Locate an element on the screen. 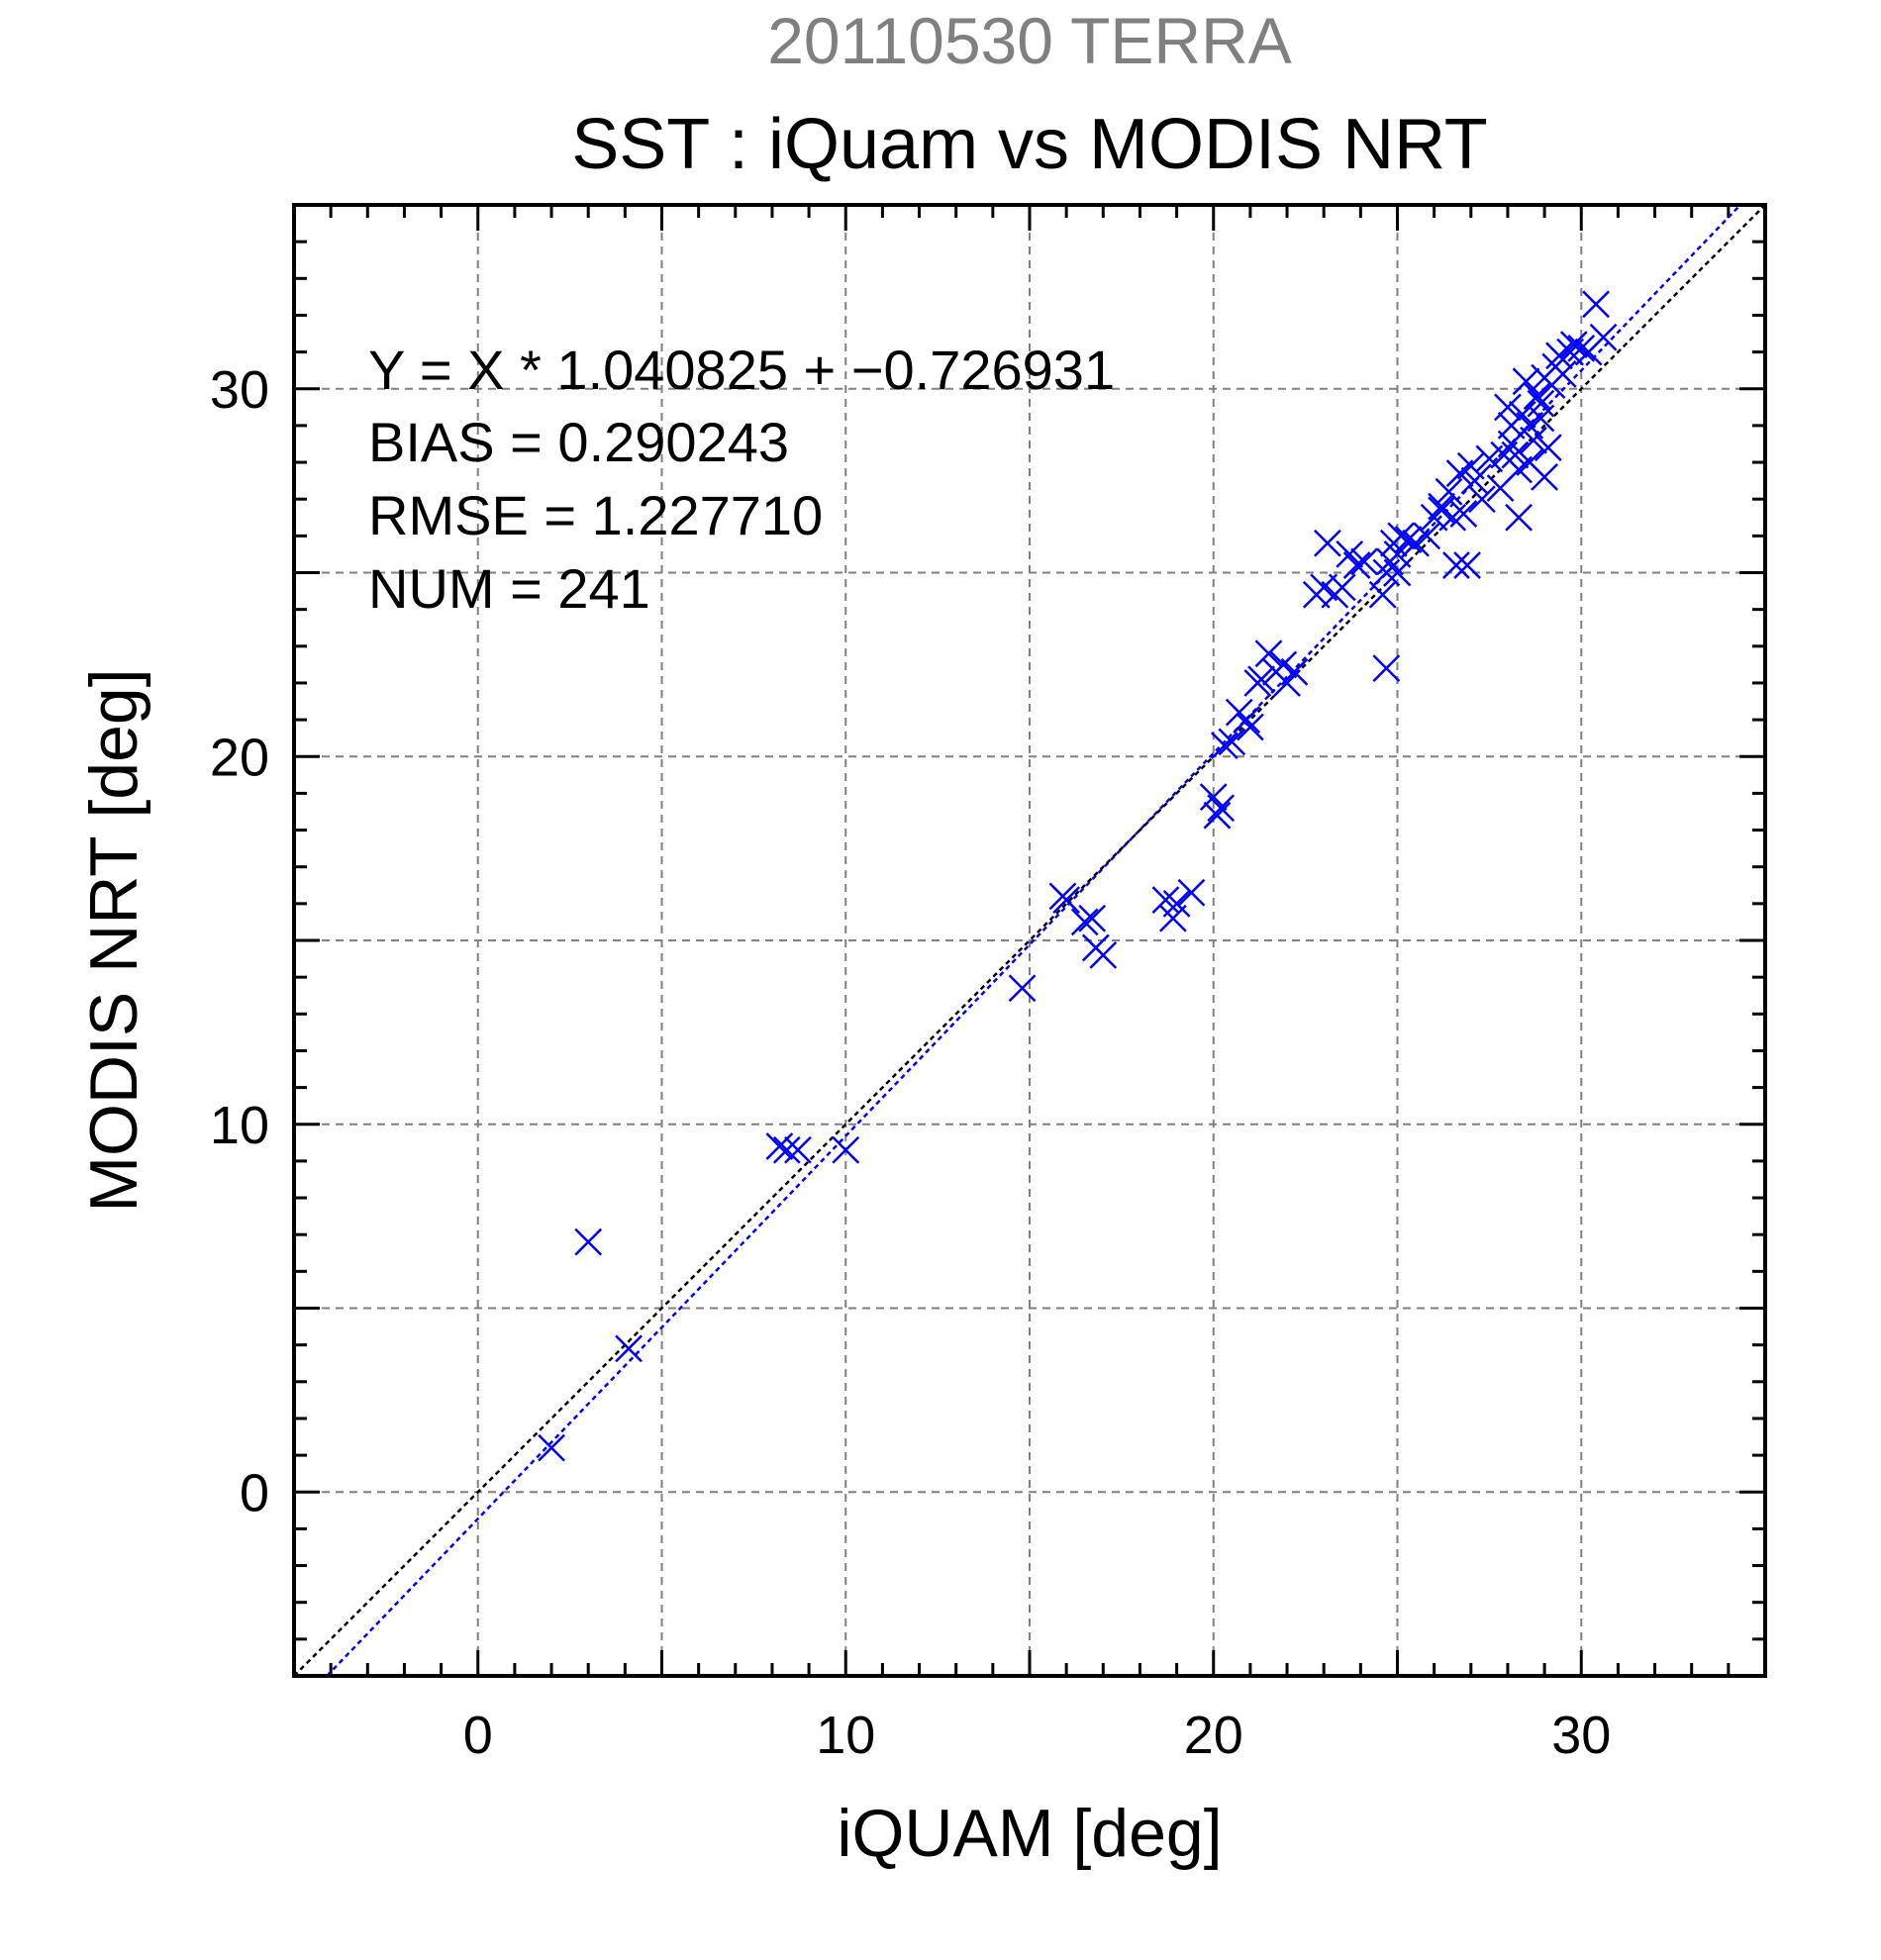  x-tick-label: 30 is located at coordinates (1581, 1735).